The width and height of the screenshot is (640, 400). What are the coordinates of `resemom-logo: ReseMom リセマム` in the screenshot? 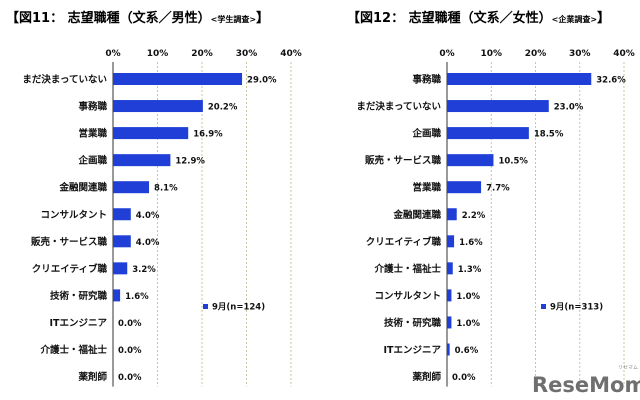 It's located at (586, 381).